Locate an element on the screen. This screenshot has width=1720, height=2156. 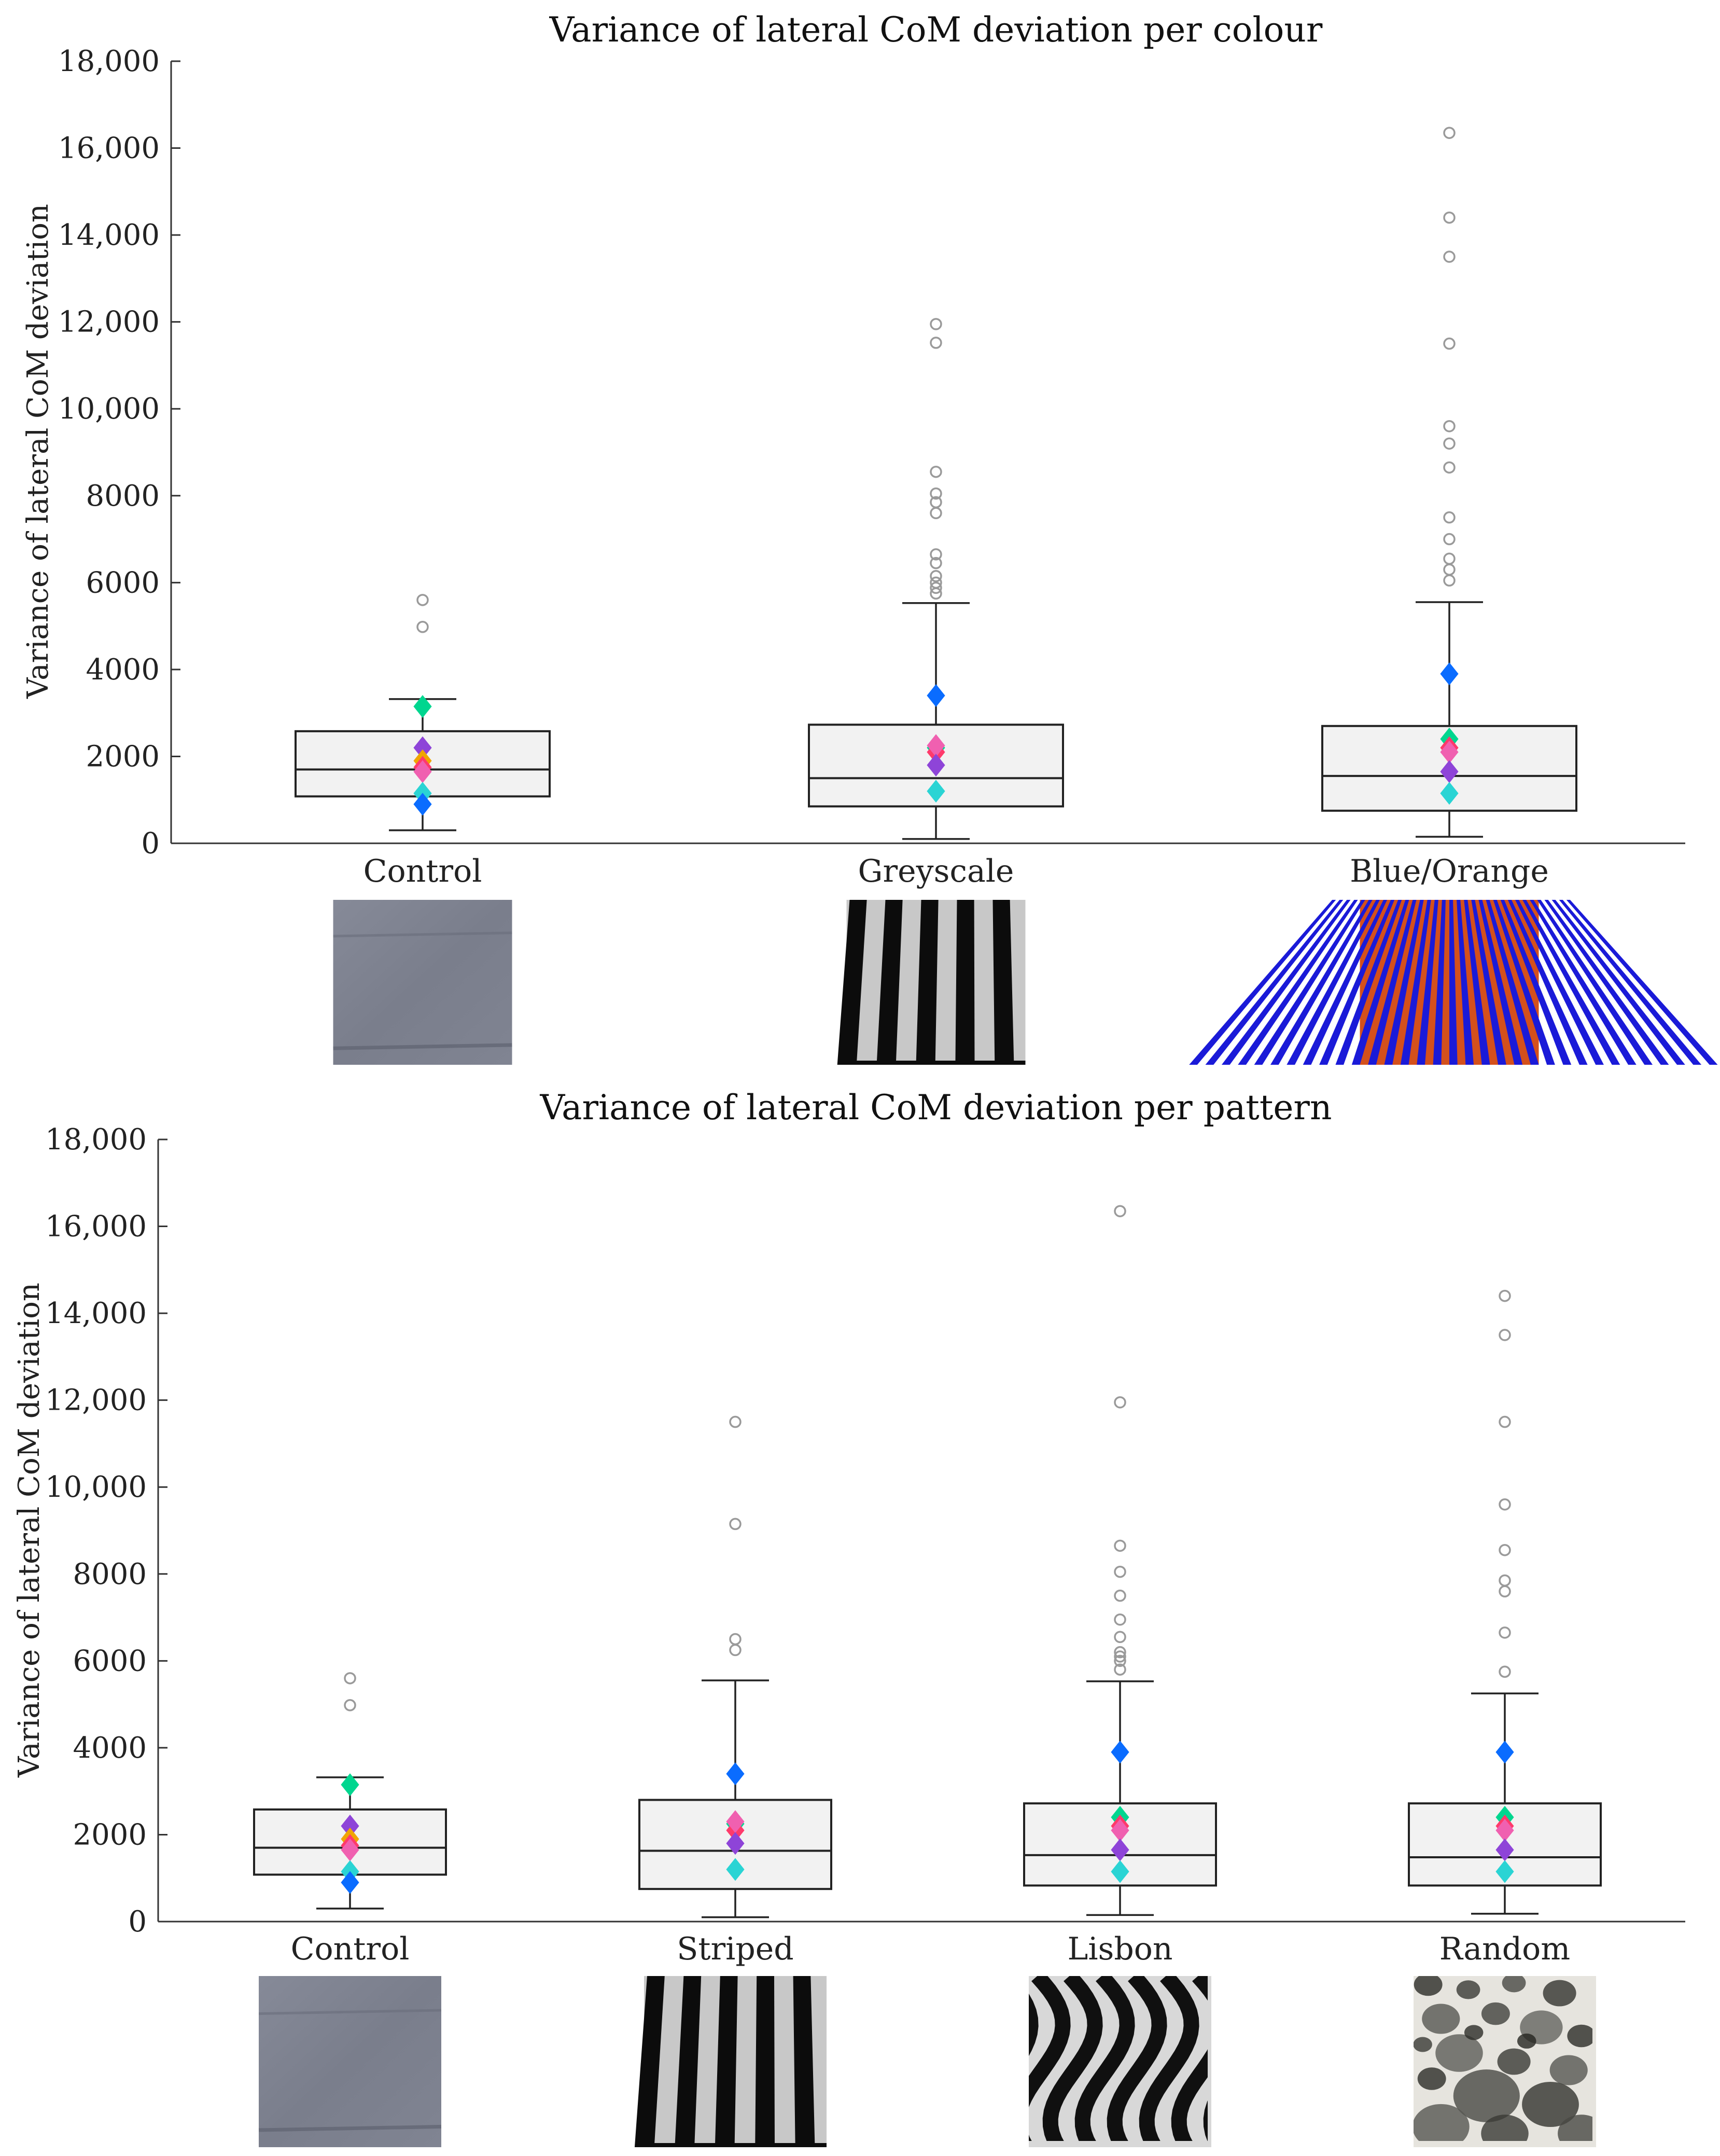
y-axis-label: Variance of lateral CoM deviation is located at coordinates (38, 451).